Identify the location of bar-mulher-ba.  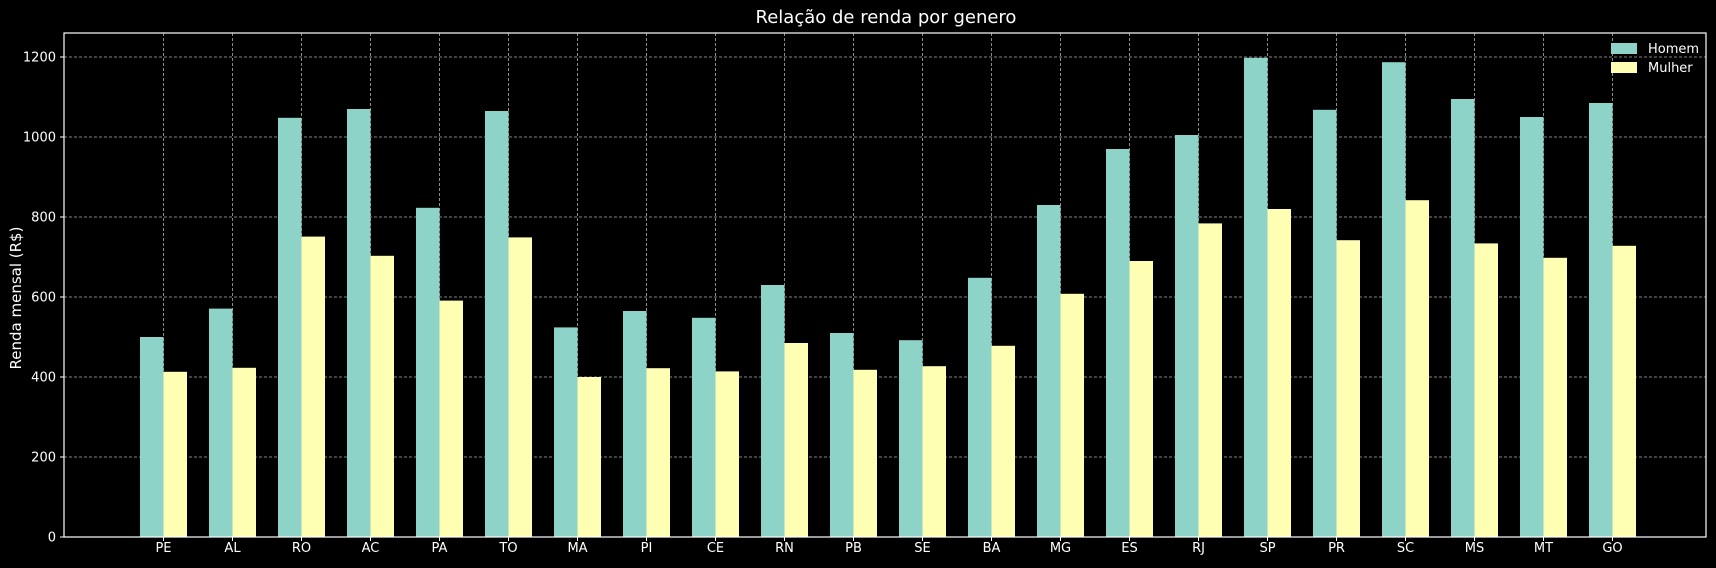
(1003, 441).